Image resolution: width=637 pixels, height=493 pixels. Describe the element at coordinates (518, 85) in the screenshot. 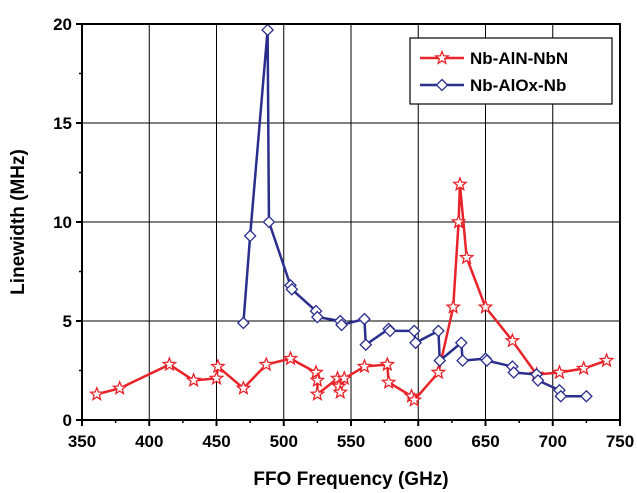

I see `legend-label: Nb-AlOx-Nb` at that location.